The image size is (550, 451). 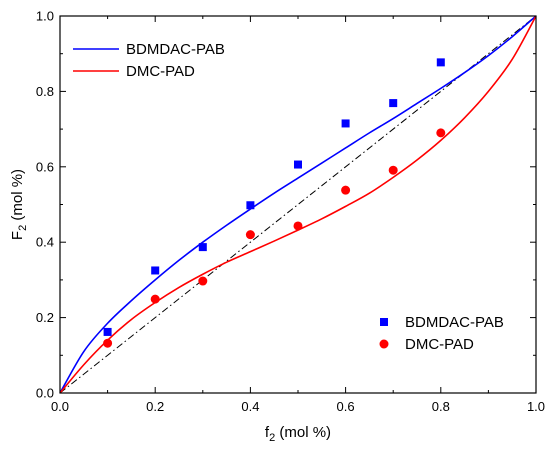 What do you see at coordinates (250, 406) in the screenshot?
I see `x-tick-label: 0.4` at bounding box center [250, 406].